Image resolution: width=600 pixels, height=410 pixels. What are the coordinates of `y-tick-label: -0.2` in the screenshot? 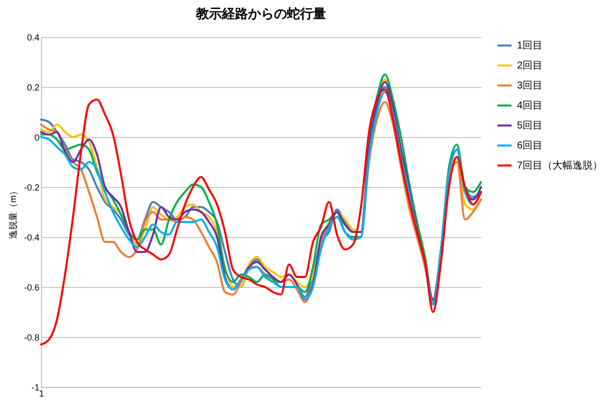 It's located at (32, 187).